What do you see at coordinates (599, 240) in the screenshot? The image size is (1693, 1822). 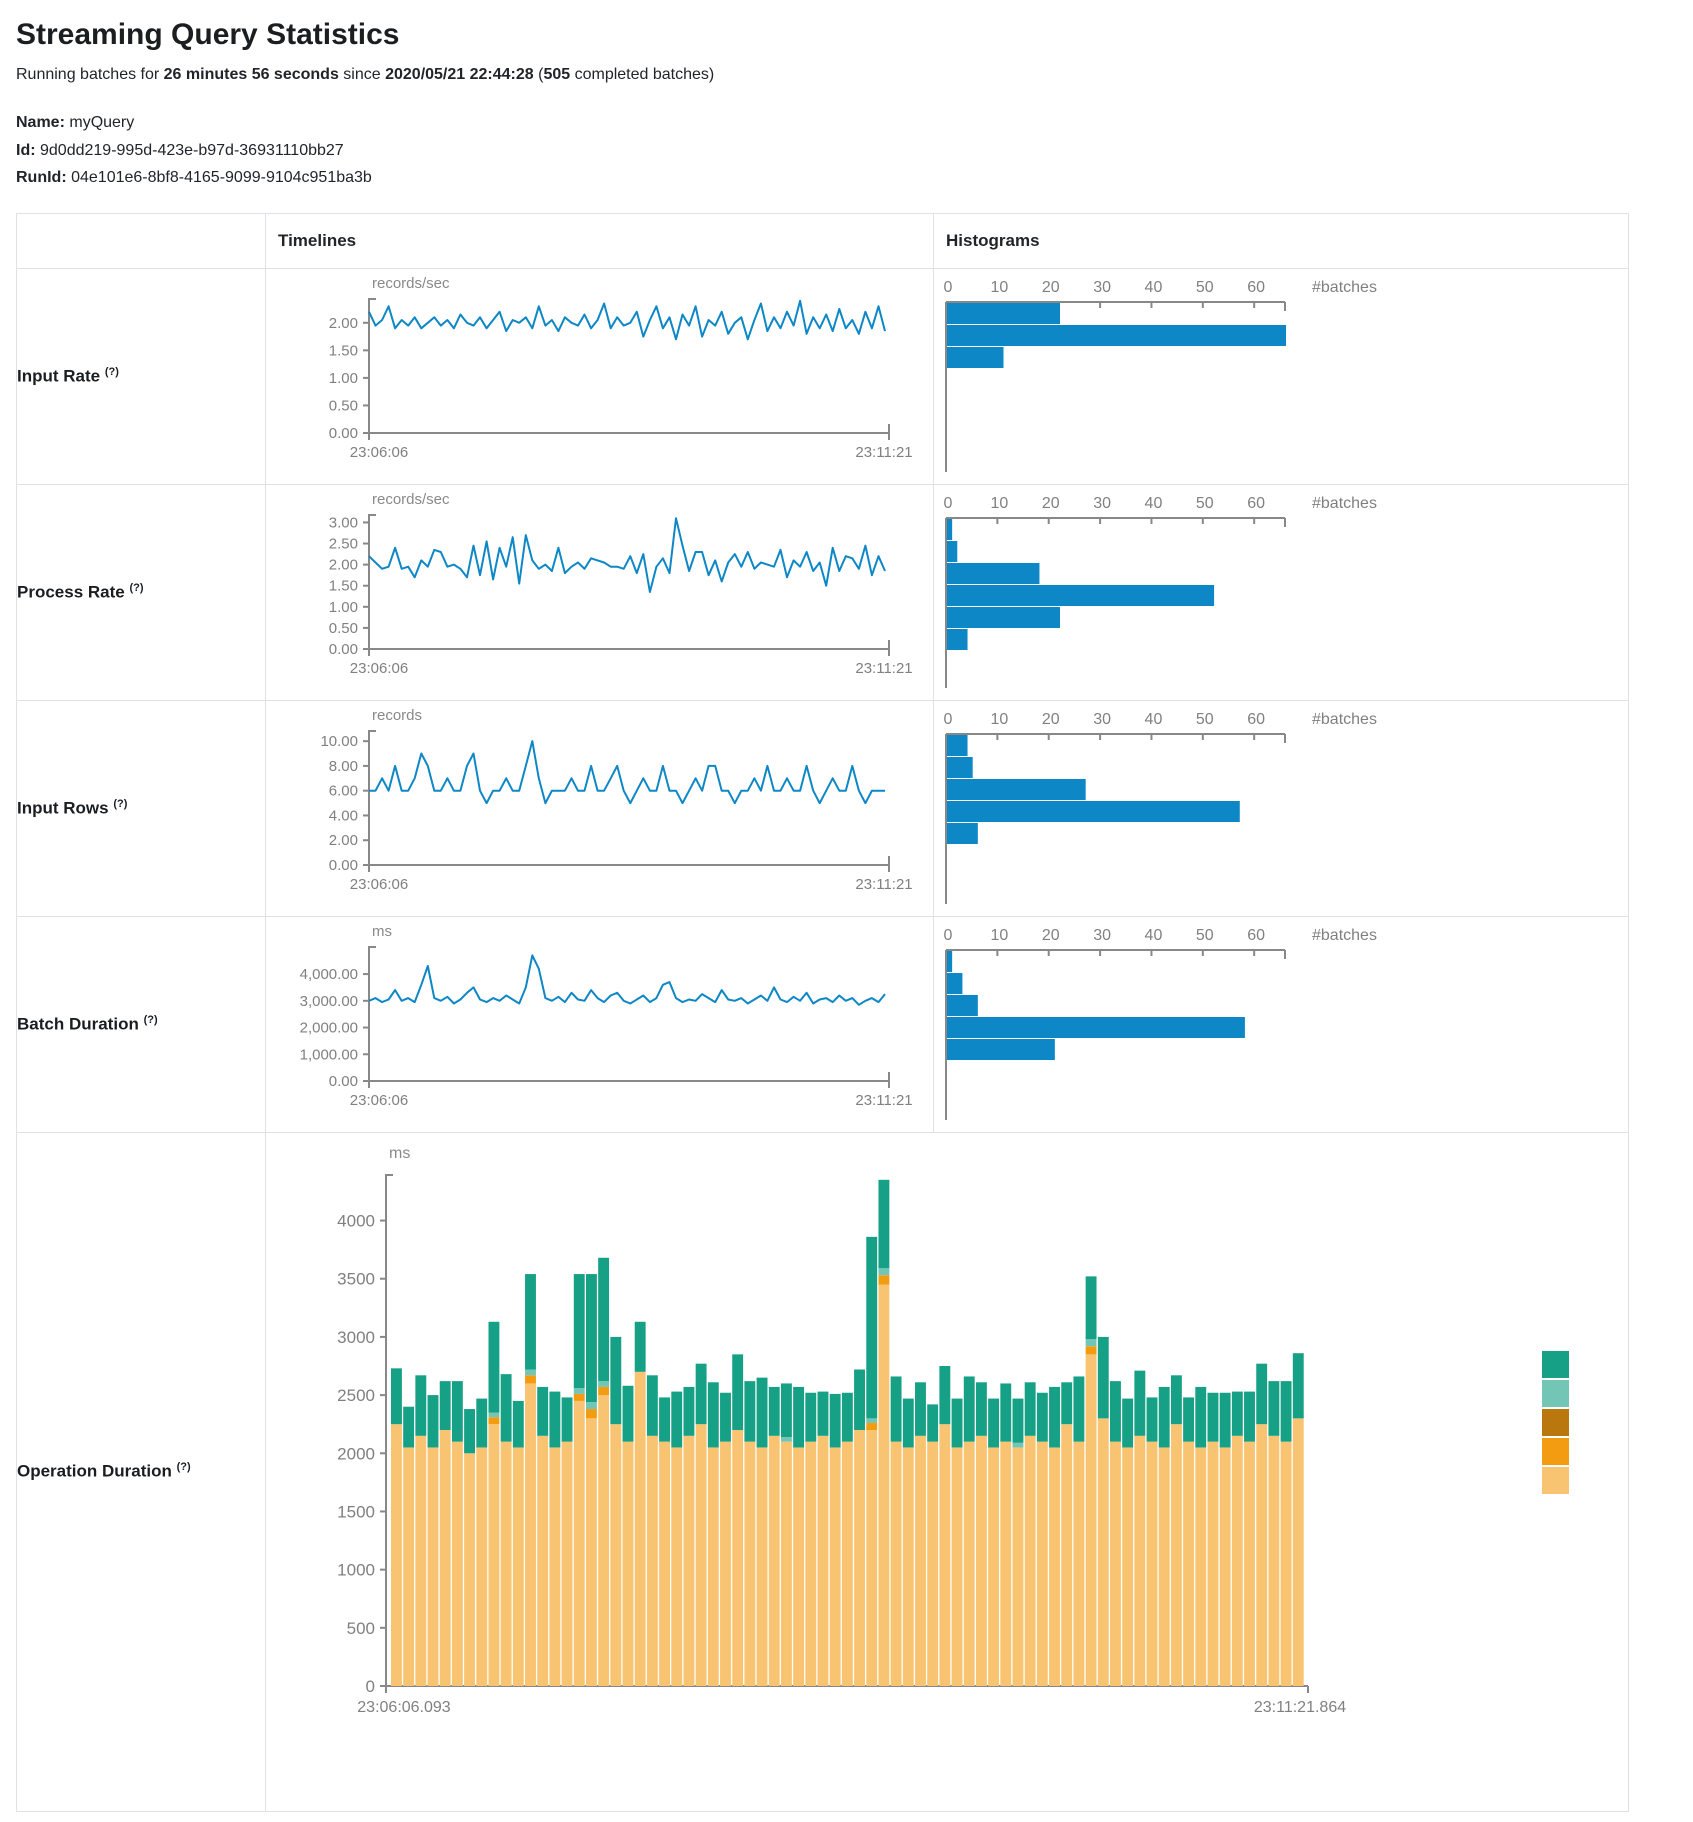 I see `header-timelines: Timelines` at bounding box center [599, 240].